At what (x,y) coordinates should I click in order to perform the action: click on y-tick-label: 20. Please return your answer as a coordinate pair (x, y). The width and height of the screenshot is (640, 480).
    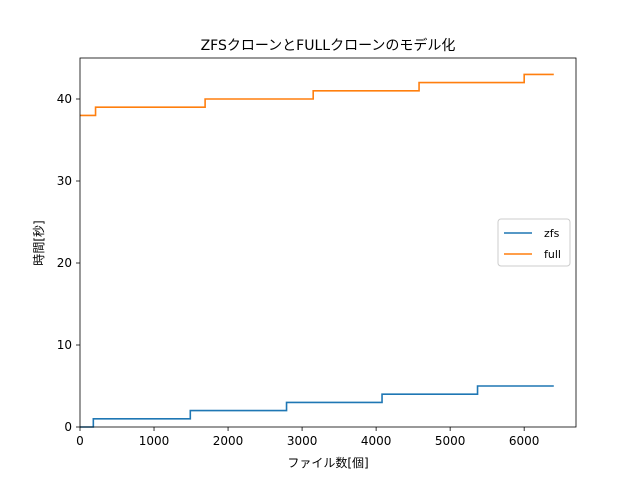
    Looking at the image, I should click on (64, 263).